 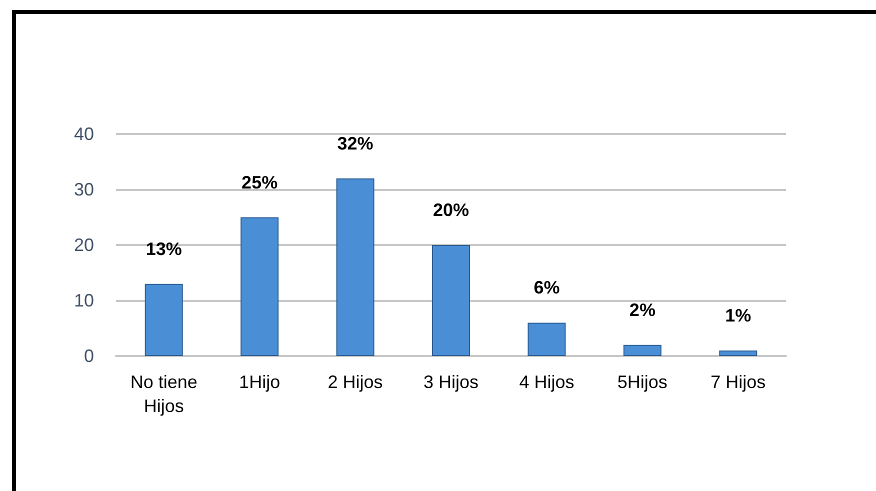 What do you see at coordinates (546, 382) in the screenshot?
I see `x-tick-label: 4 Hijos` at bounding box center [546, 382].